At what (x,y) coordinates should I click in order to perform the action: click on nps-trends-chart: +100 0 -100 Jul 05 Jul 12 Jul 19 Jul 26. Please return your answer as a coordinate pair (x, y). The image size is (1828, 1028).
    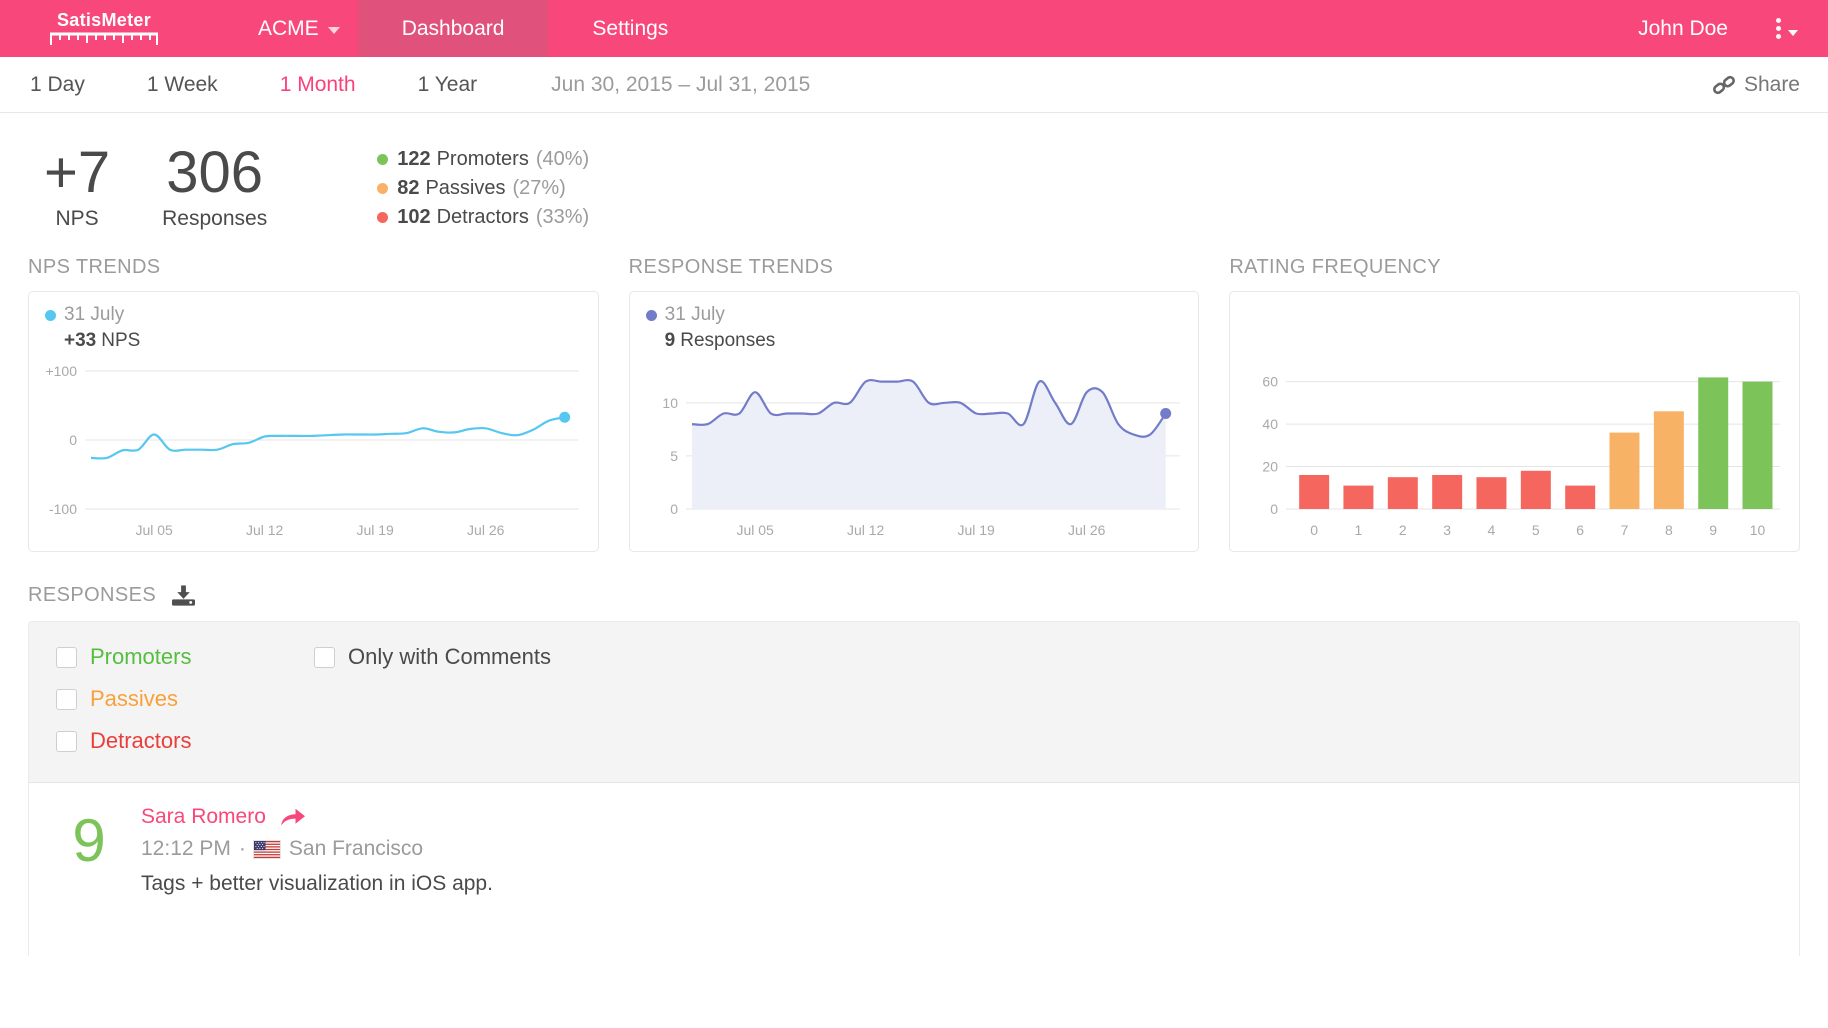
    Looking at the image, I should click on (312, 450).